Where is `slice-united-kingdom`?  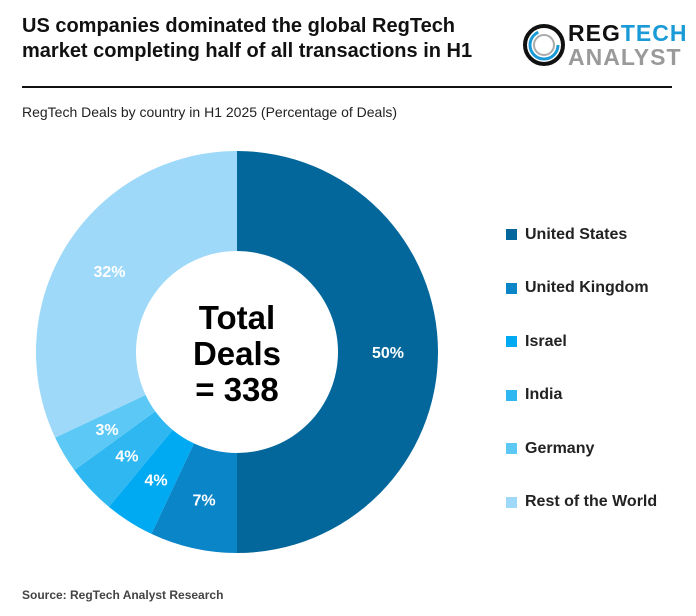
slice-united-kingdom is located at coordinates (194, 498).